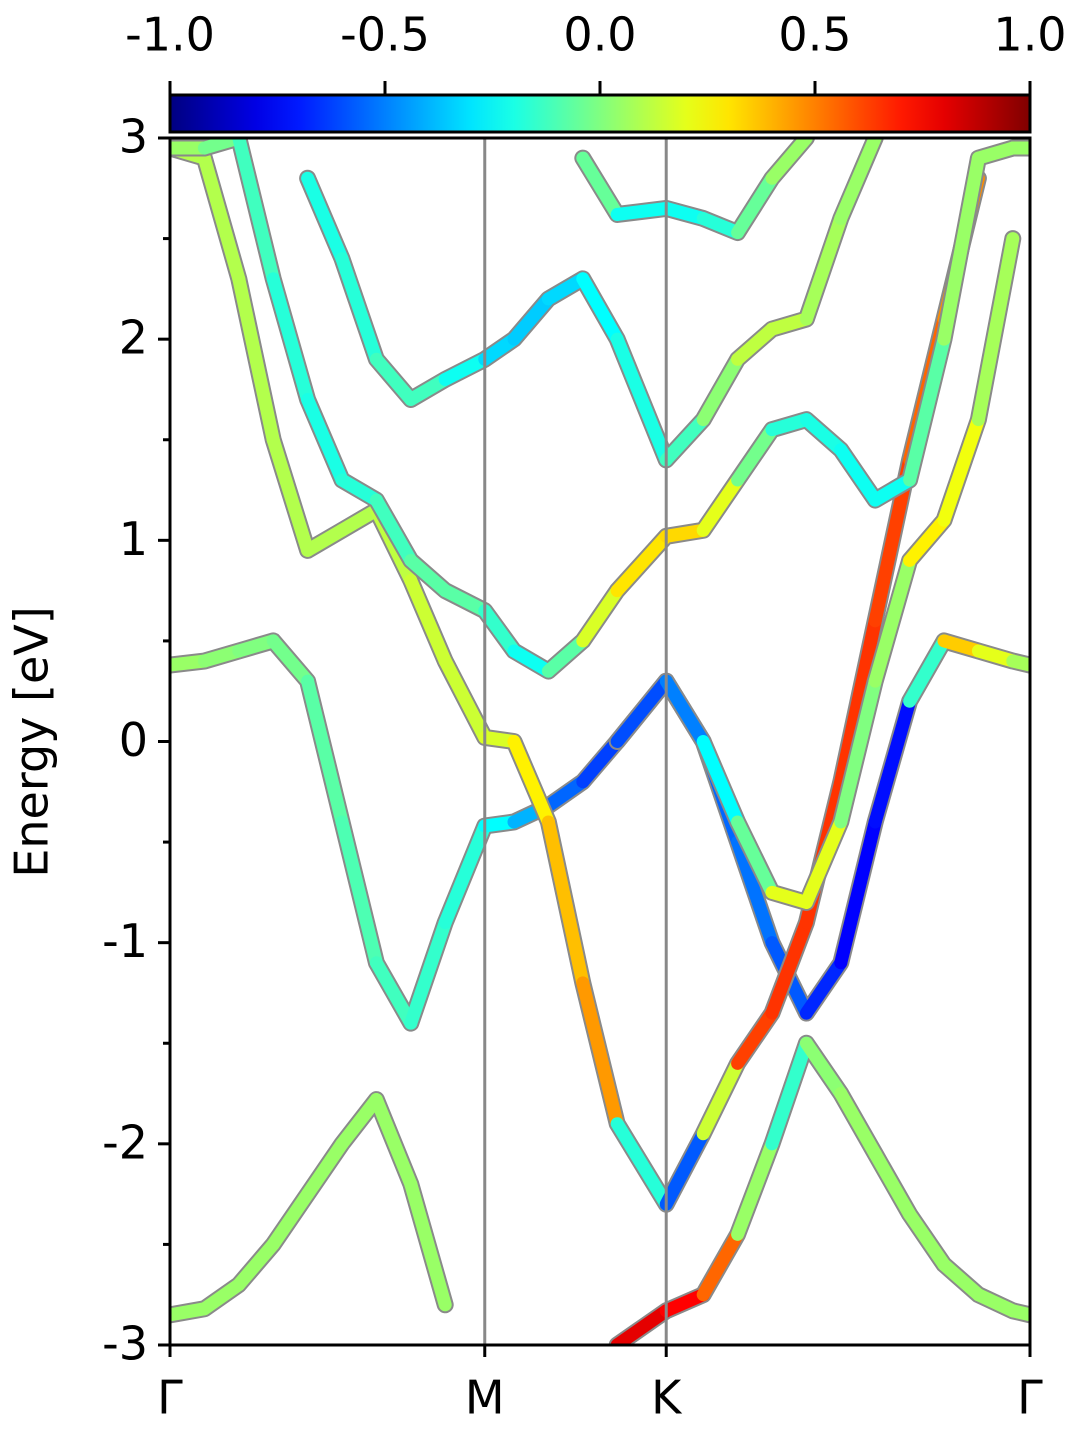  What do you see at coordinates (667, 1398) in the screenshot?
I see `x-tick-label: K` at bounding box center [667, 1398].